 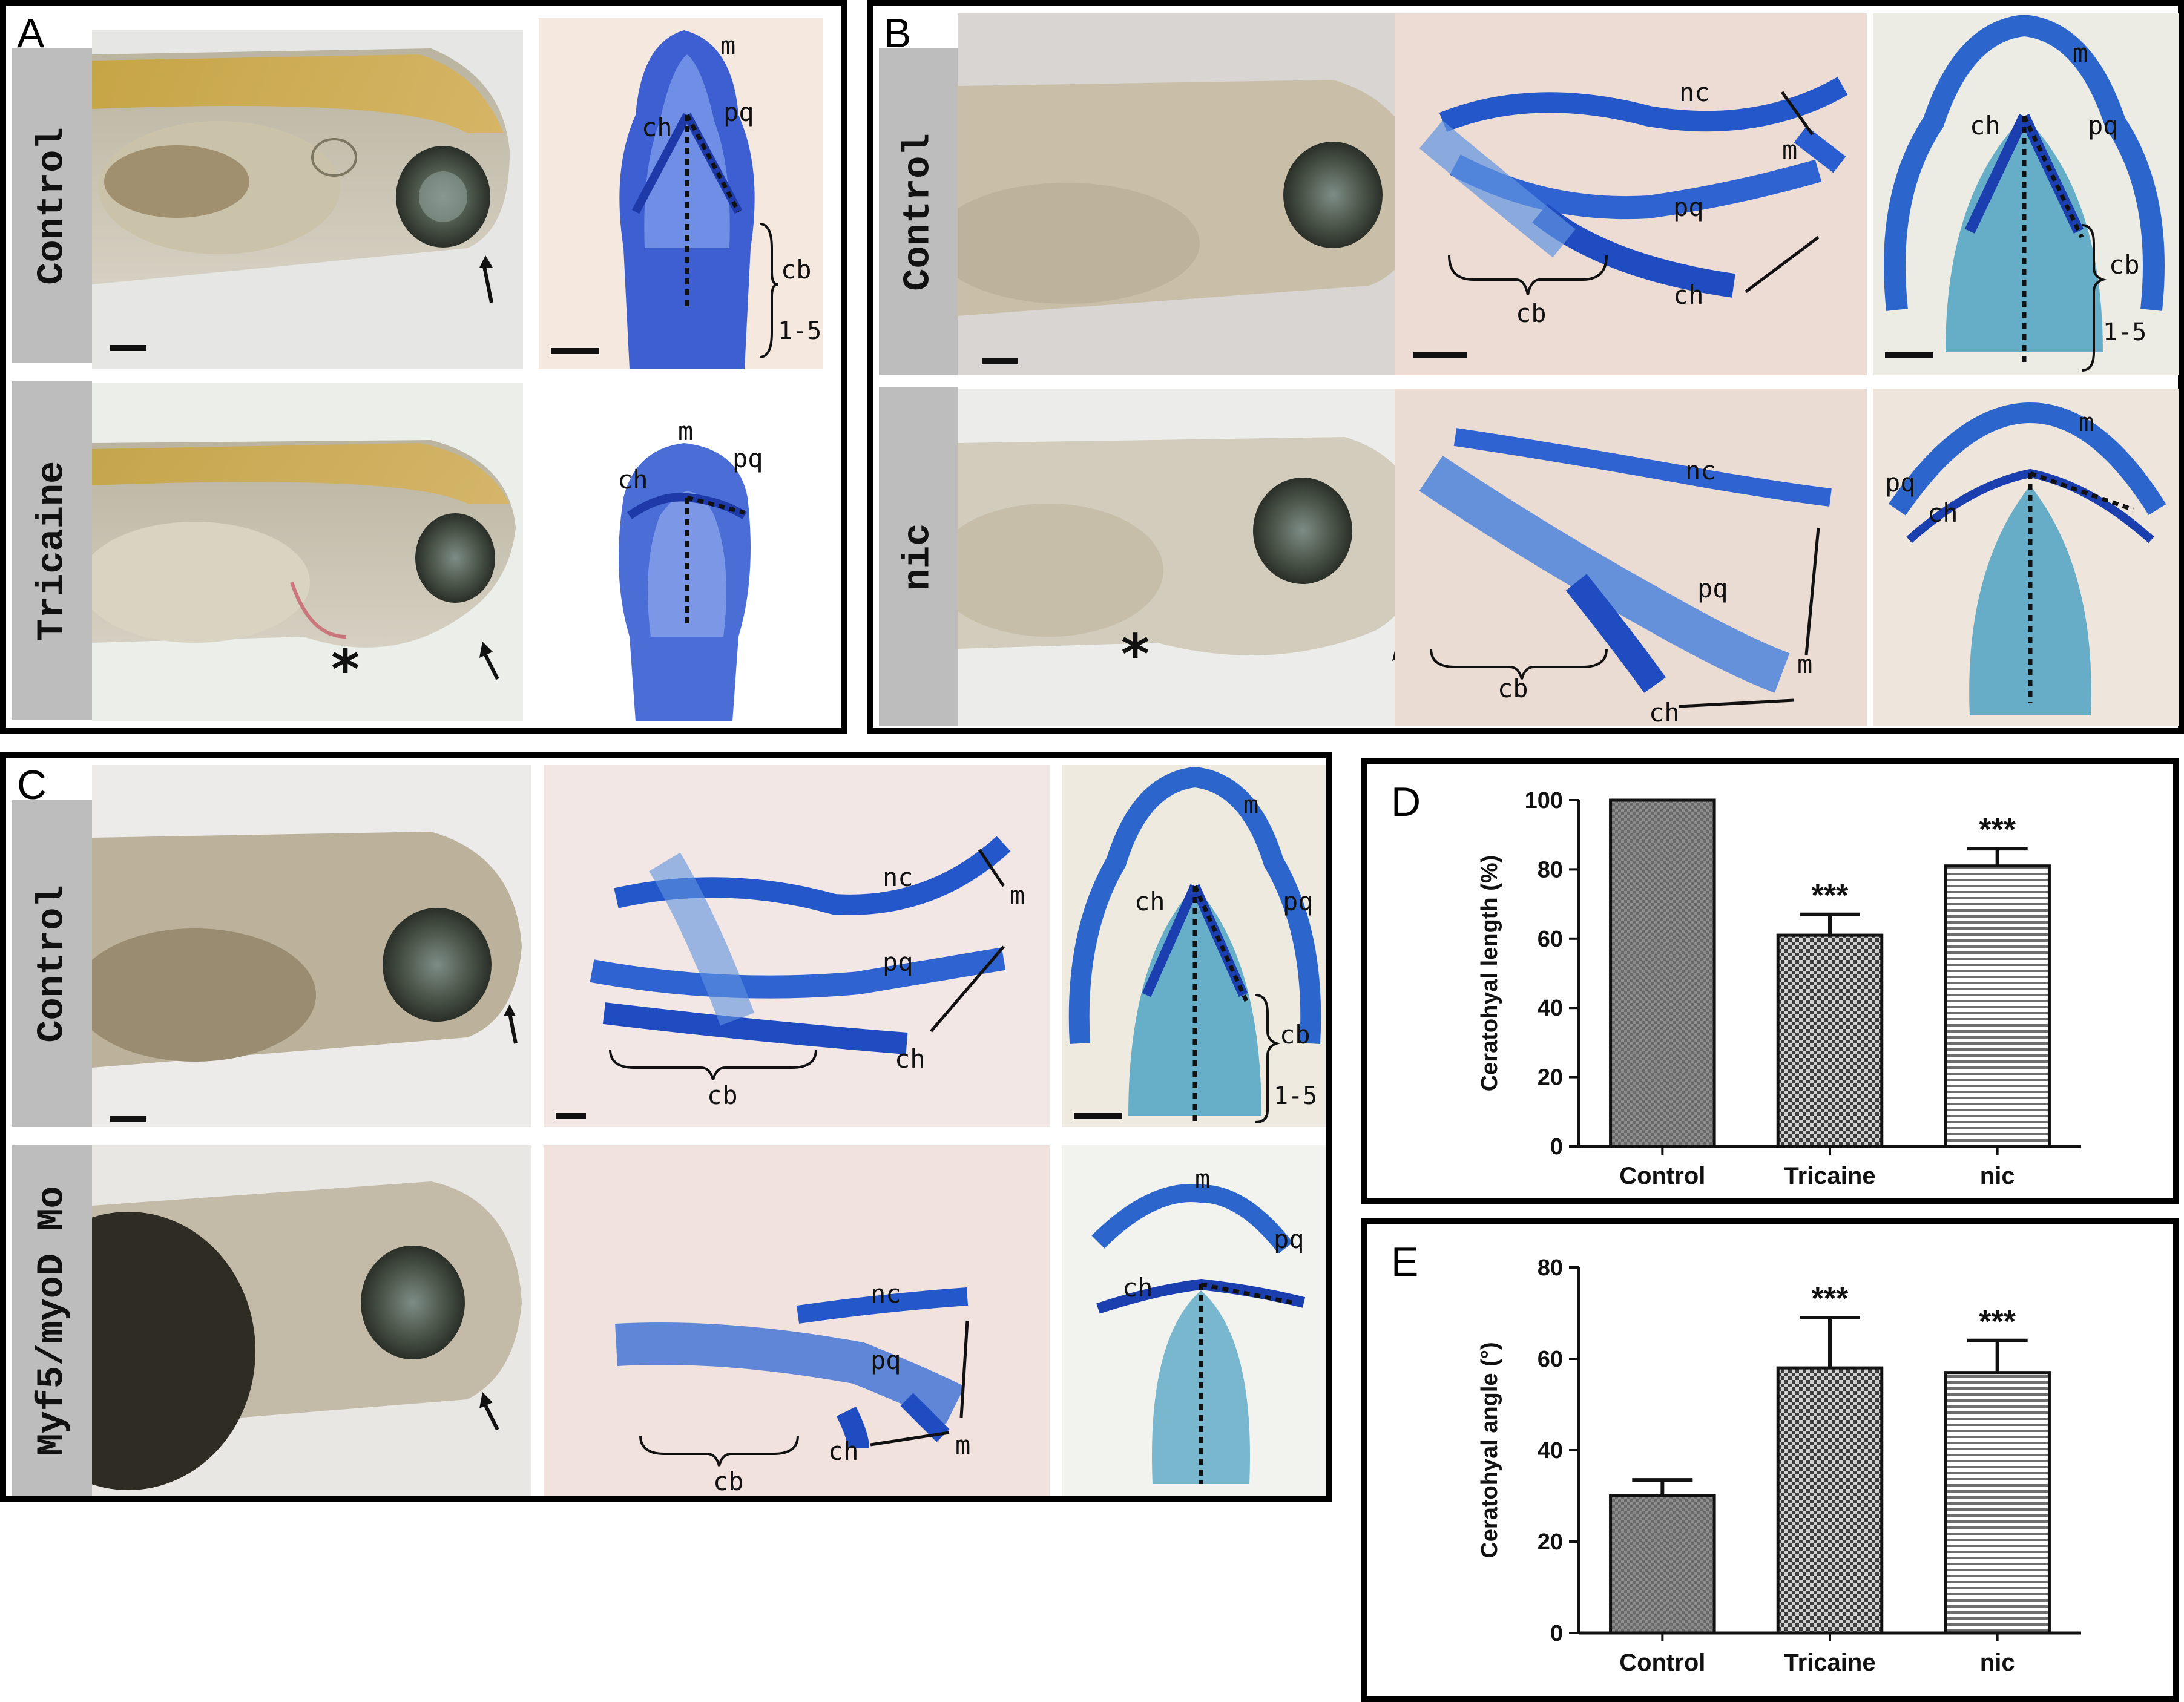 What do you see at coordinates (1406, 802) in the screenshot?
I see `panel-d-letter: D` at bounding box center [1406, 802].